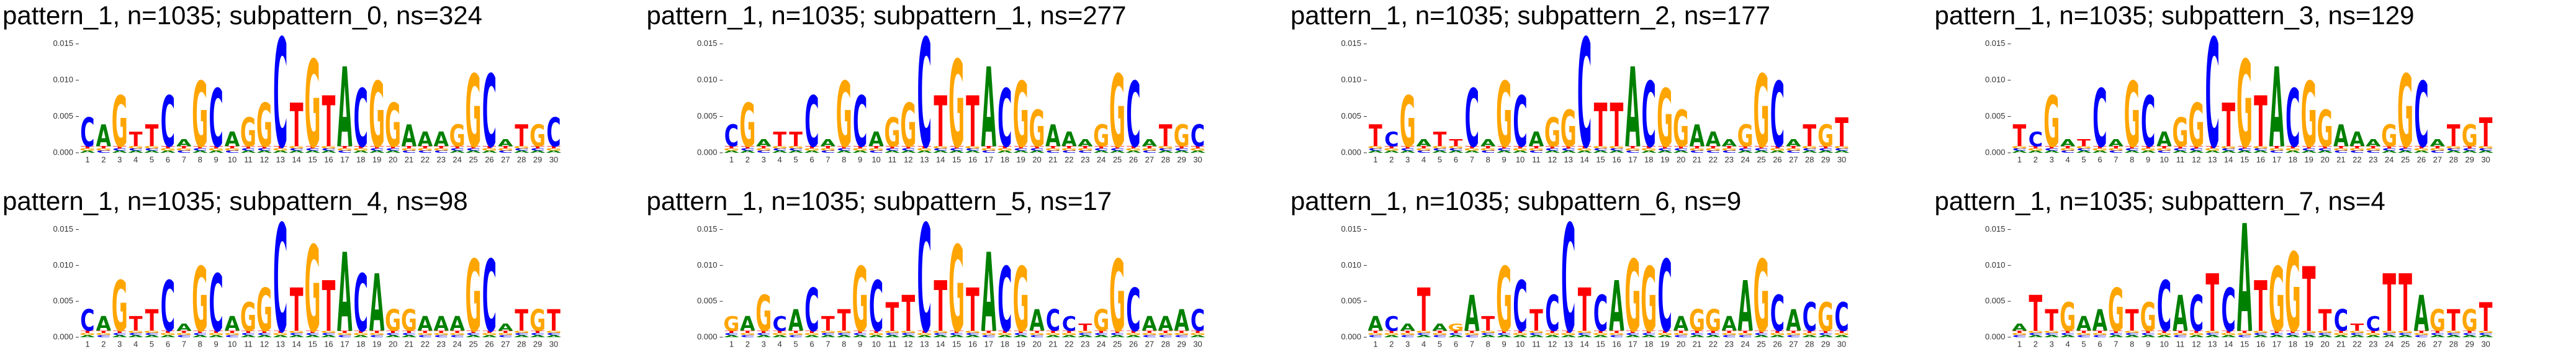  I want to click on x-tick-label: 29, so click(2469, 343).